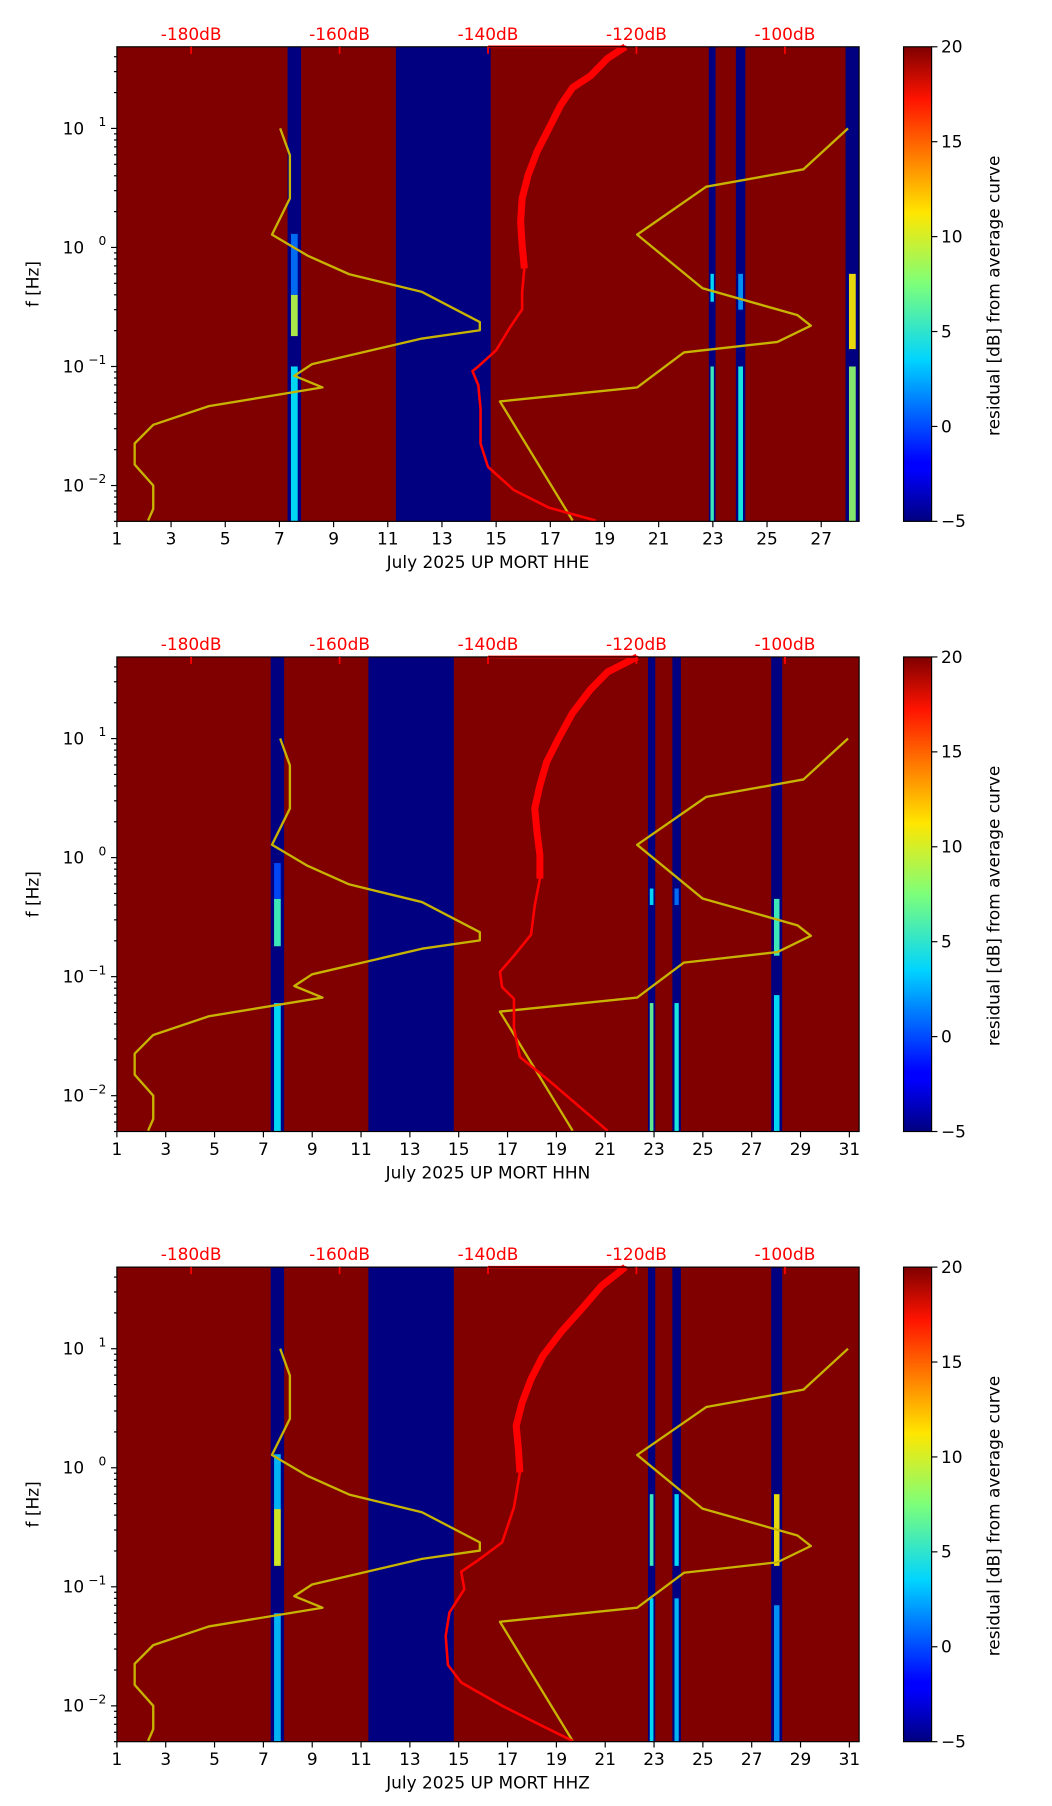 The width and height of the screenshot is (1052, 1806). Describe the element at coordinates (850, 1149) in the screenshot. I see `x-tick-label: 31` at that location.